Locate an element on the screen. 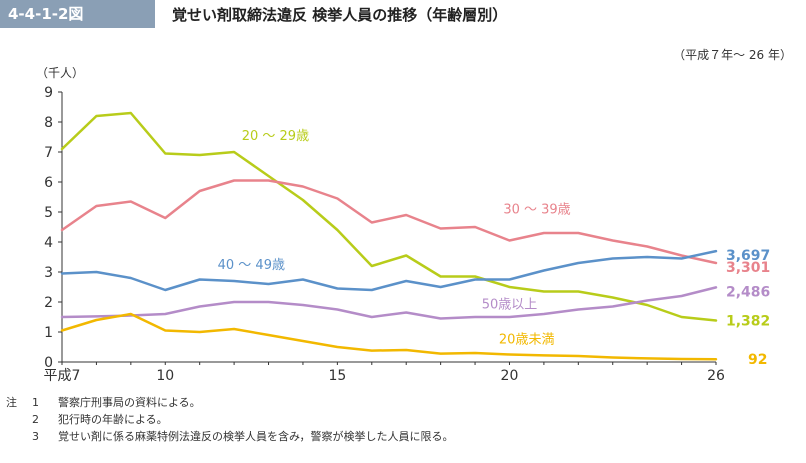  series-end-value: 2,486 is located at coordinates (748, 292).